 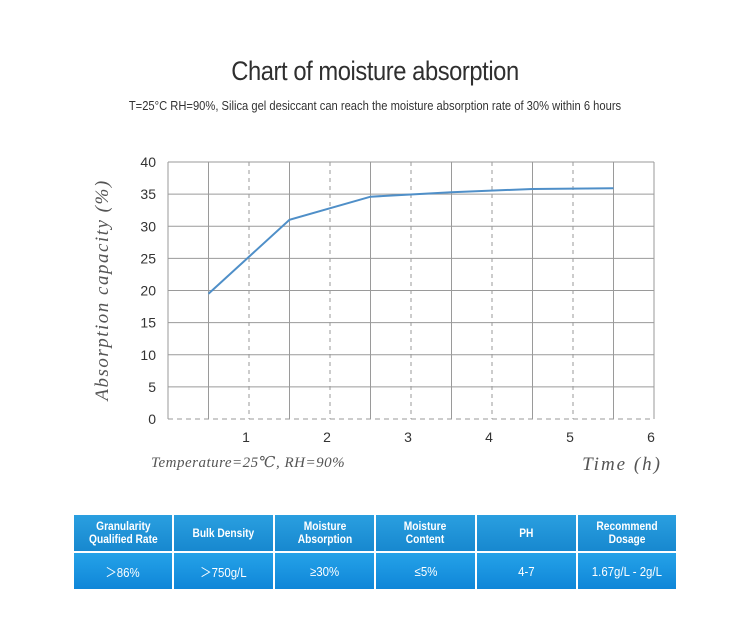 I want to click on y-tick-label: 5, so click(x=152, y=387).